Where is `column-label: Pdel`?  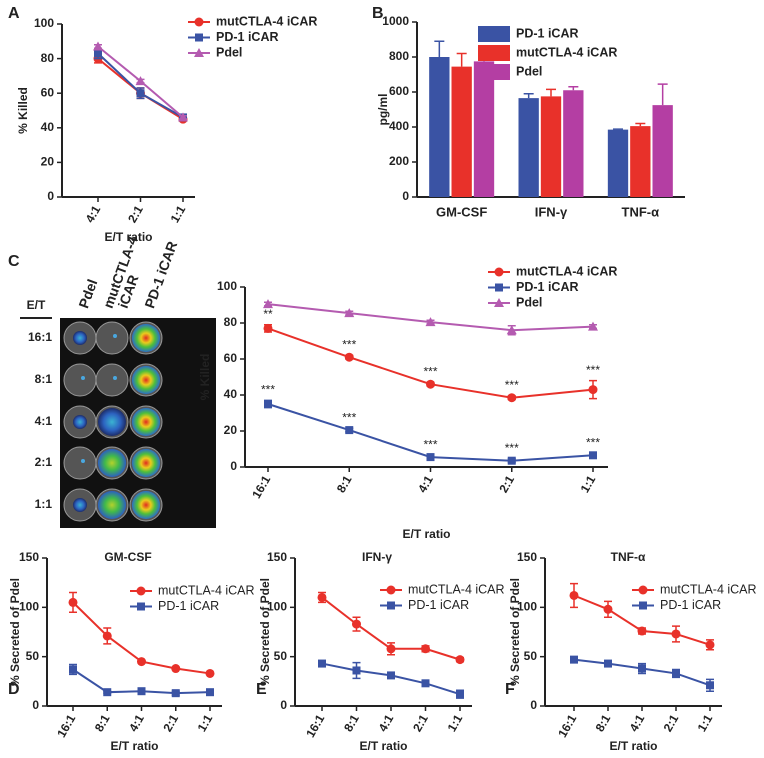
column-label: Pdel is located at coordinates (87, 293).